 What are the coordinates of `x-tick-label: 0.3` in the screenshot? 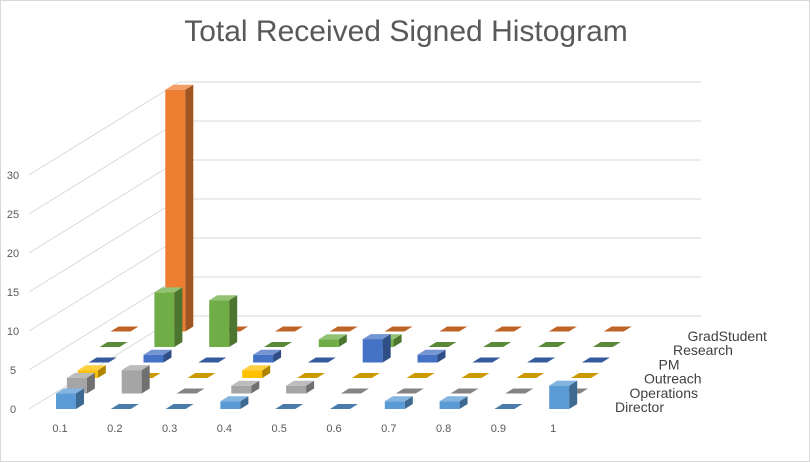 It's located at (169, 429).